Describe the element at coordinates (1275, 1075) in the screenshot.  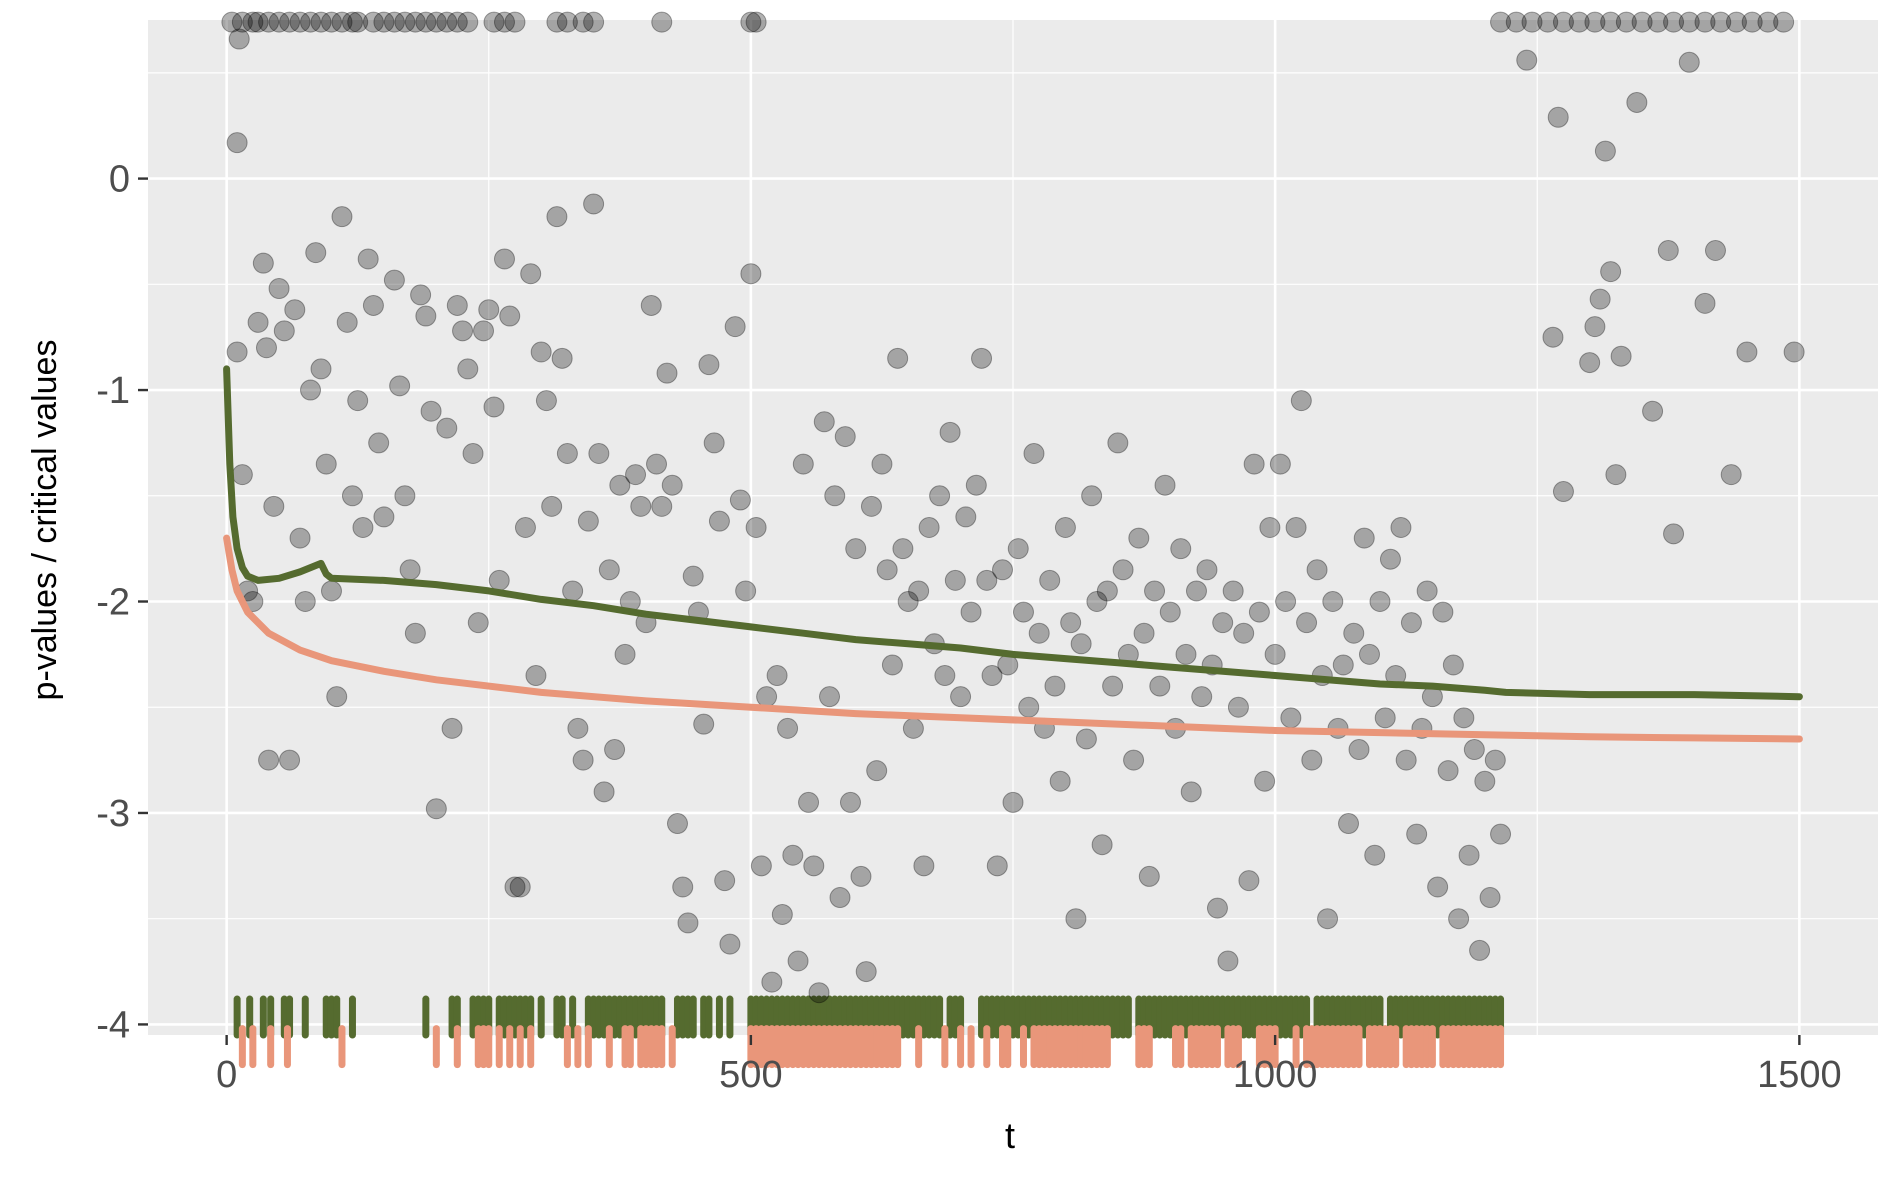
I see `x-tick-label: 1000` at that location.